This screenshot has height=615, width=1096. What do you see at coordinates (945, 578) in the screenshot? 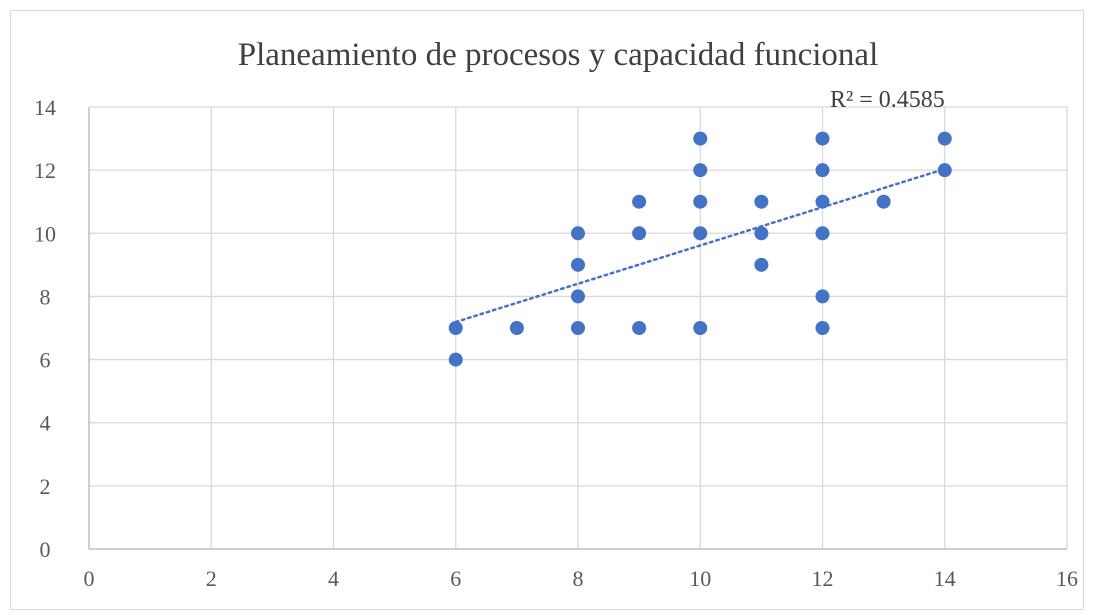
I see `x-tick-label: 14` at bounding box center [945, 578].